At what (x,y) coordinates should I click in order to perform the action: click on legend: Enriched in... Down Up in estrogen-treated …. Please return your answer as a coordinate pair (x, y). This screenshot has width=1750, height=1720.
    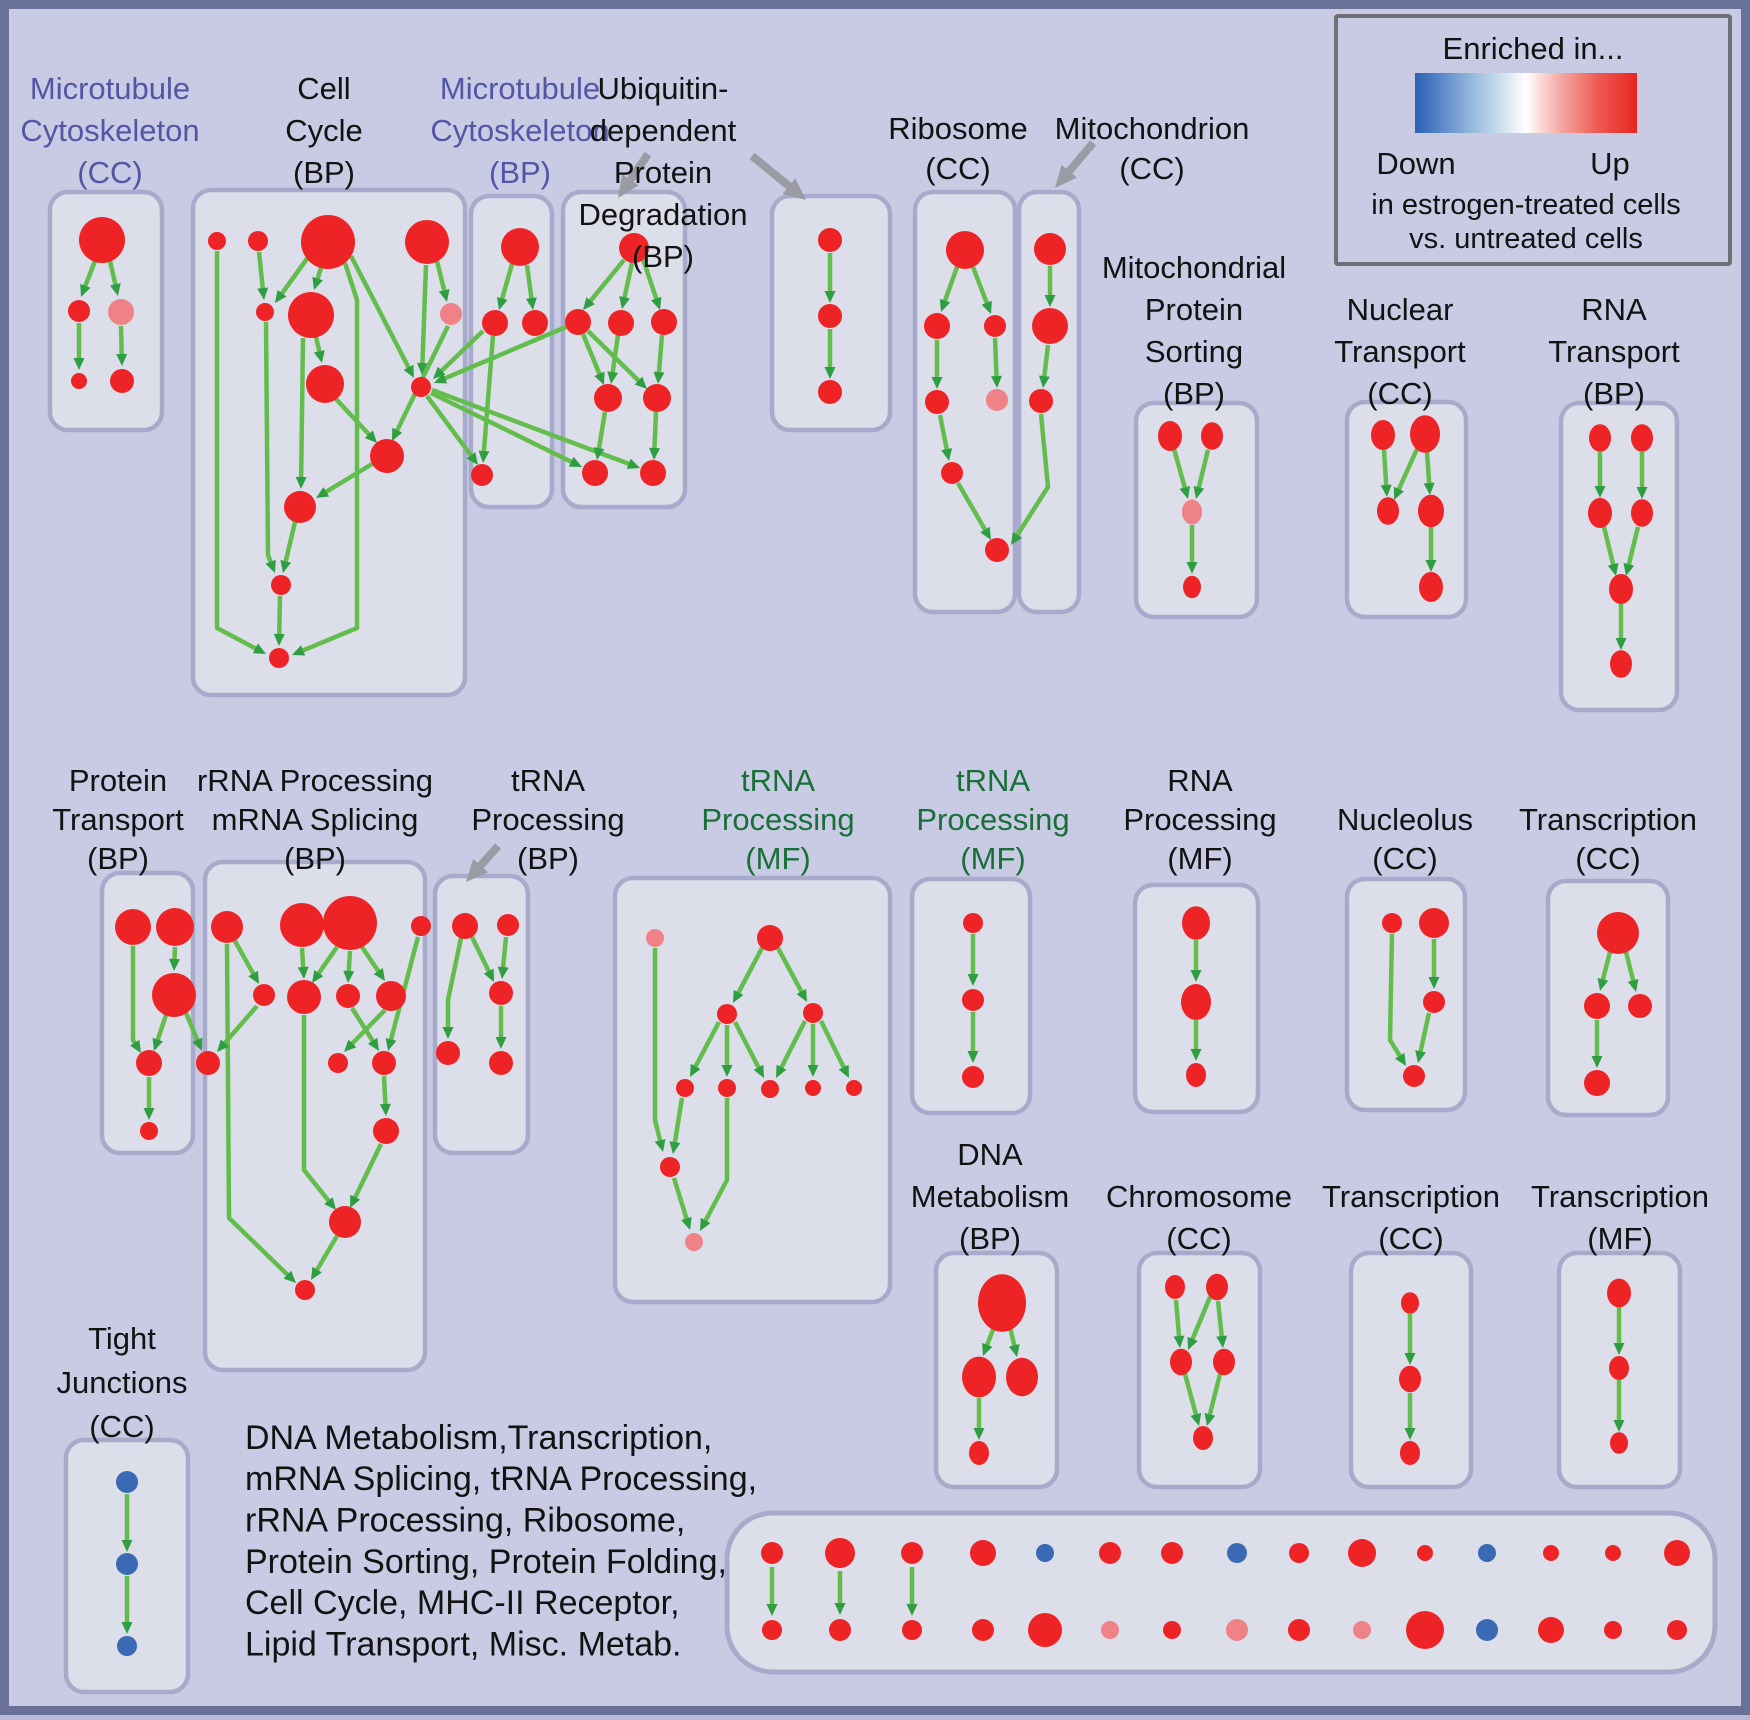
    Looking at the image, I should click on (1533, 140).